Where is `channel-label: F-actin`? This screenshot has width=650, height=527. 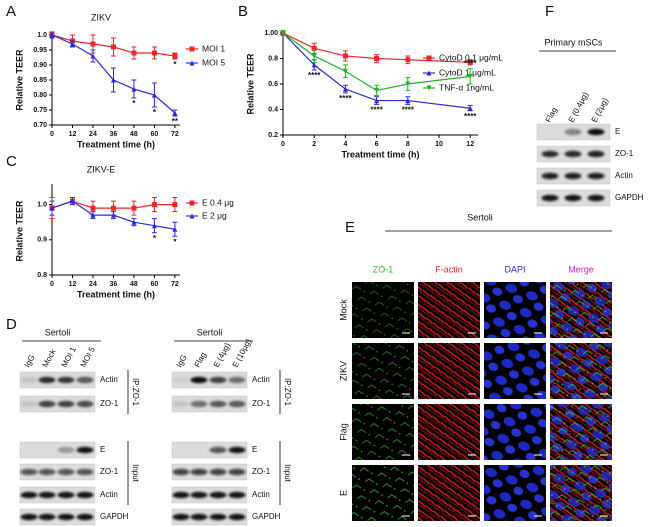 channel-label: F-actin is located at coordinates (449, 269).